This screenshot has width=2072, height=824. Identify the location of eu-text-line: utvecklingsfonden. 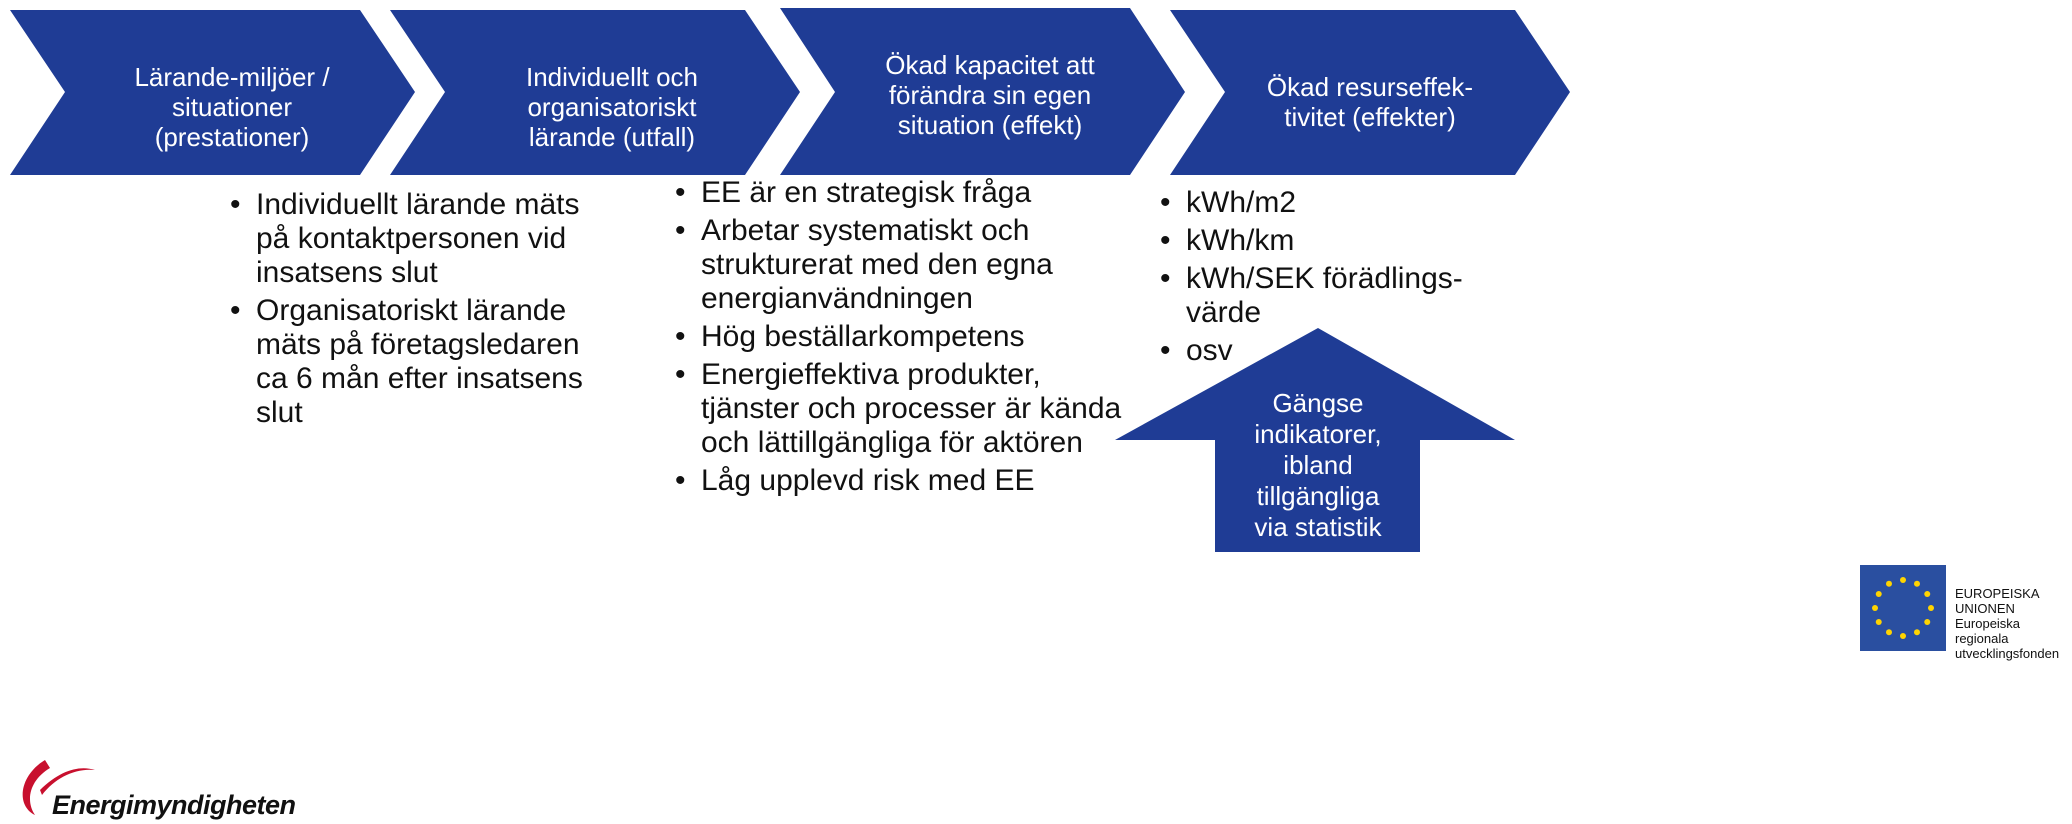
(2007, 653).